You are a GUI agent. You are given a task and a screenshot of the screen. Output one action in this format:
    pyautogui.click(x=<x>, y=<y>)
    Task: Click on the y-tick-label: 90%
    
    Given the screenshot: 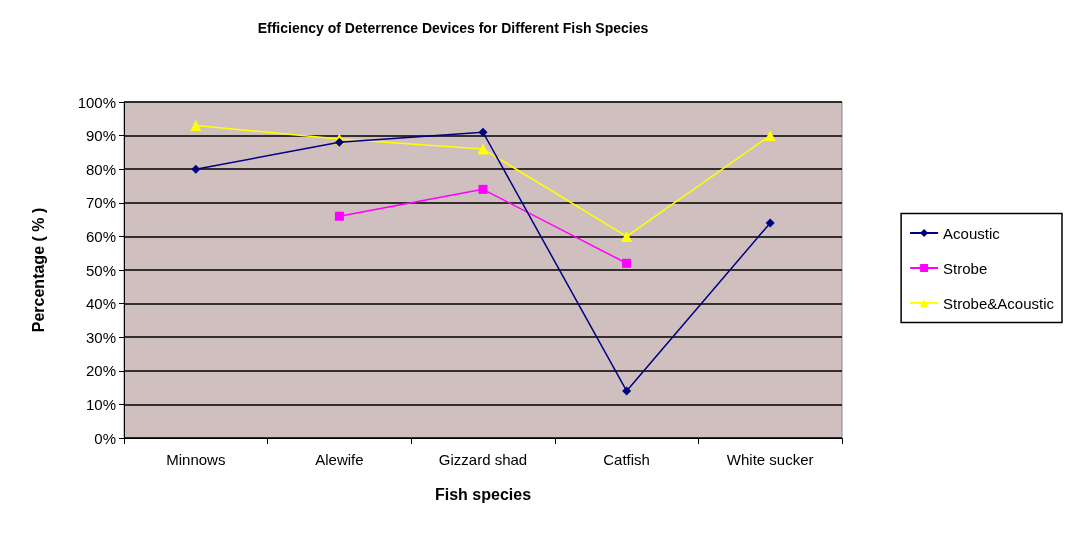 What is the action you would take?
    pyautogui.click(x=100, y=136)
    